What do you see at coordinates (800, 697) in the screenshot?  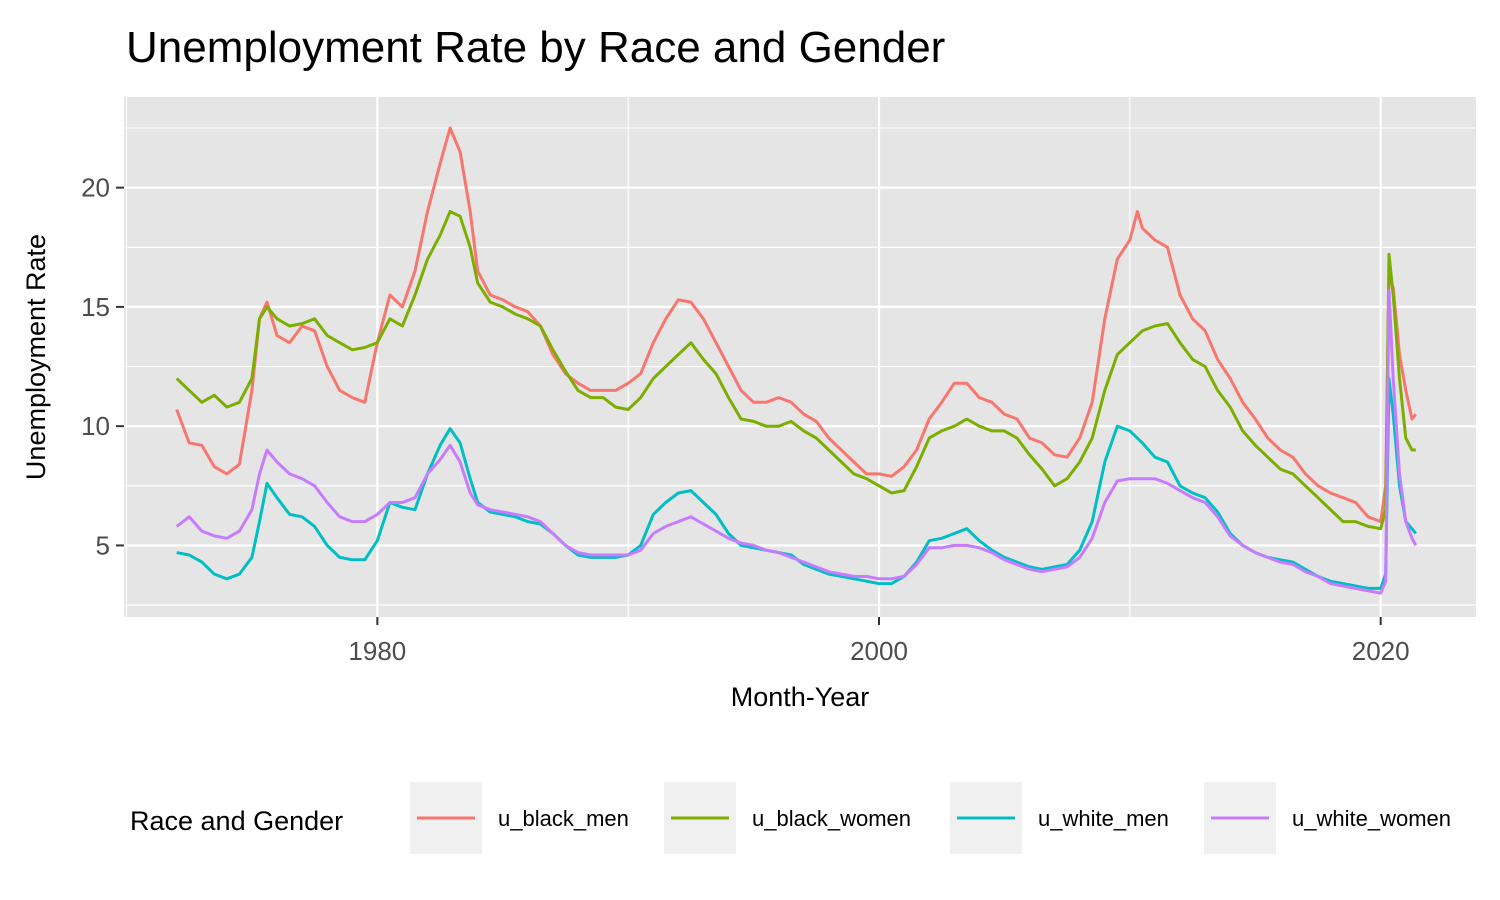 I see `x-axis-title: Month-Year` at bounding box center [800, 697].